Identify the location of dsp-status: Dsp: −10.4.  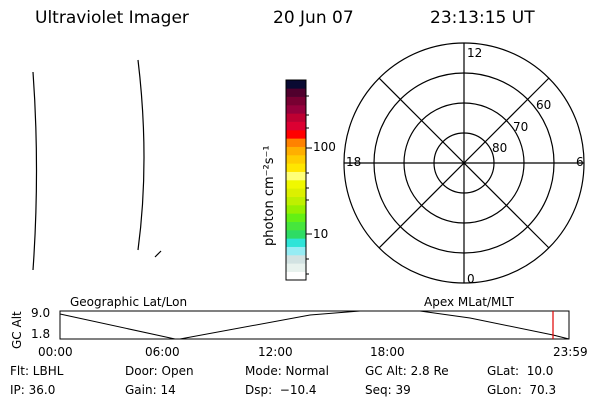
(281, 390).